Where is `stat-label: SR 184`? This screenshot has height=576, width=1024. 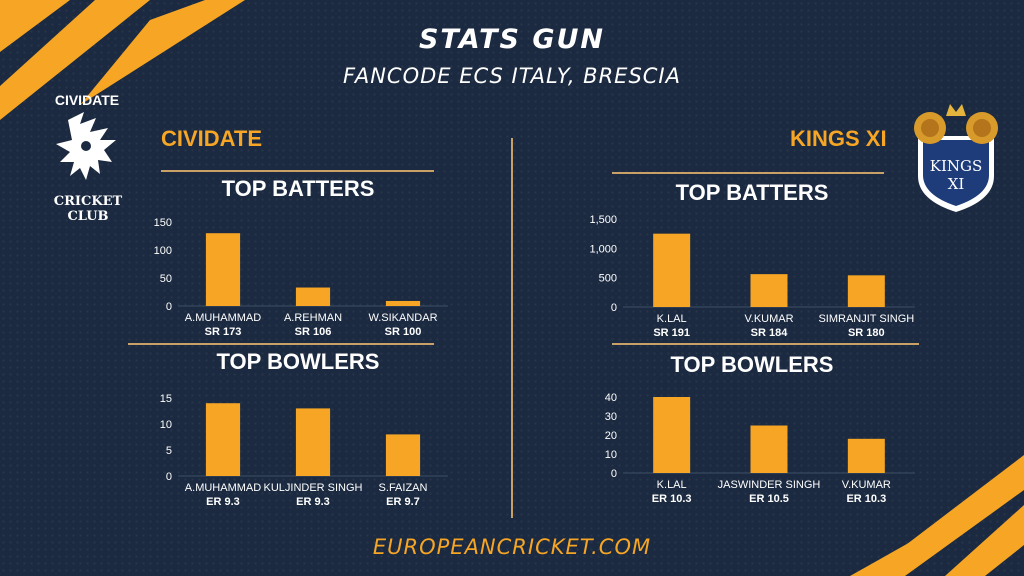
stat-label: SR 184 is located at coordinates (770, 333).